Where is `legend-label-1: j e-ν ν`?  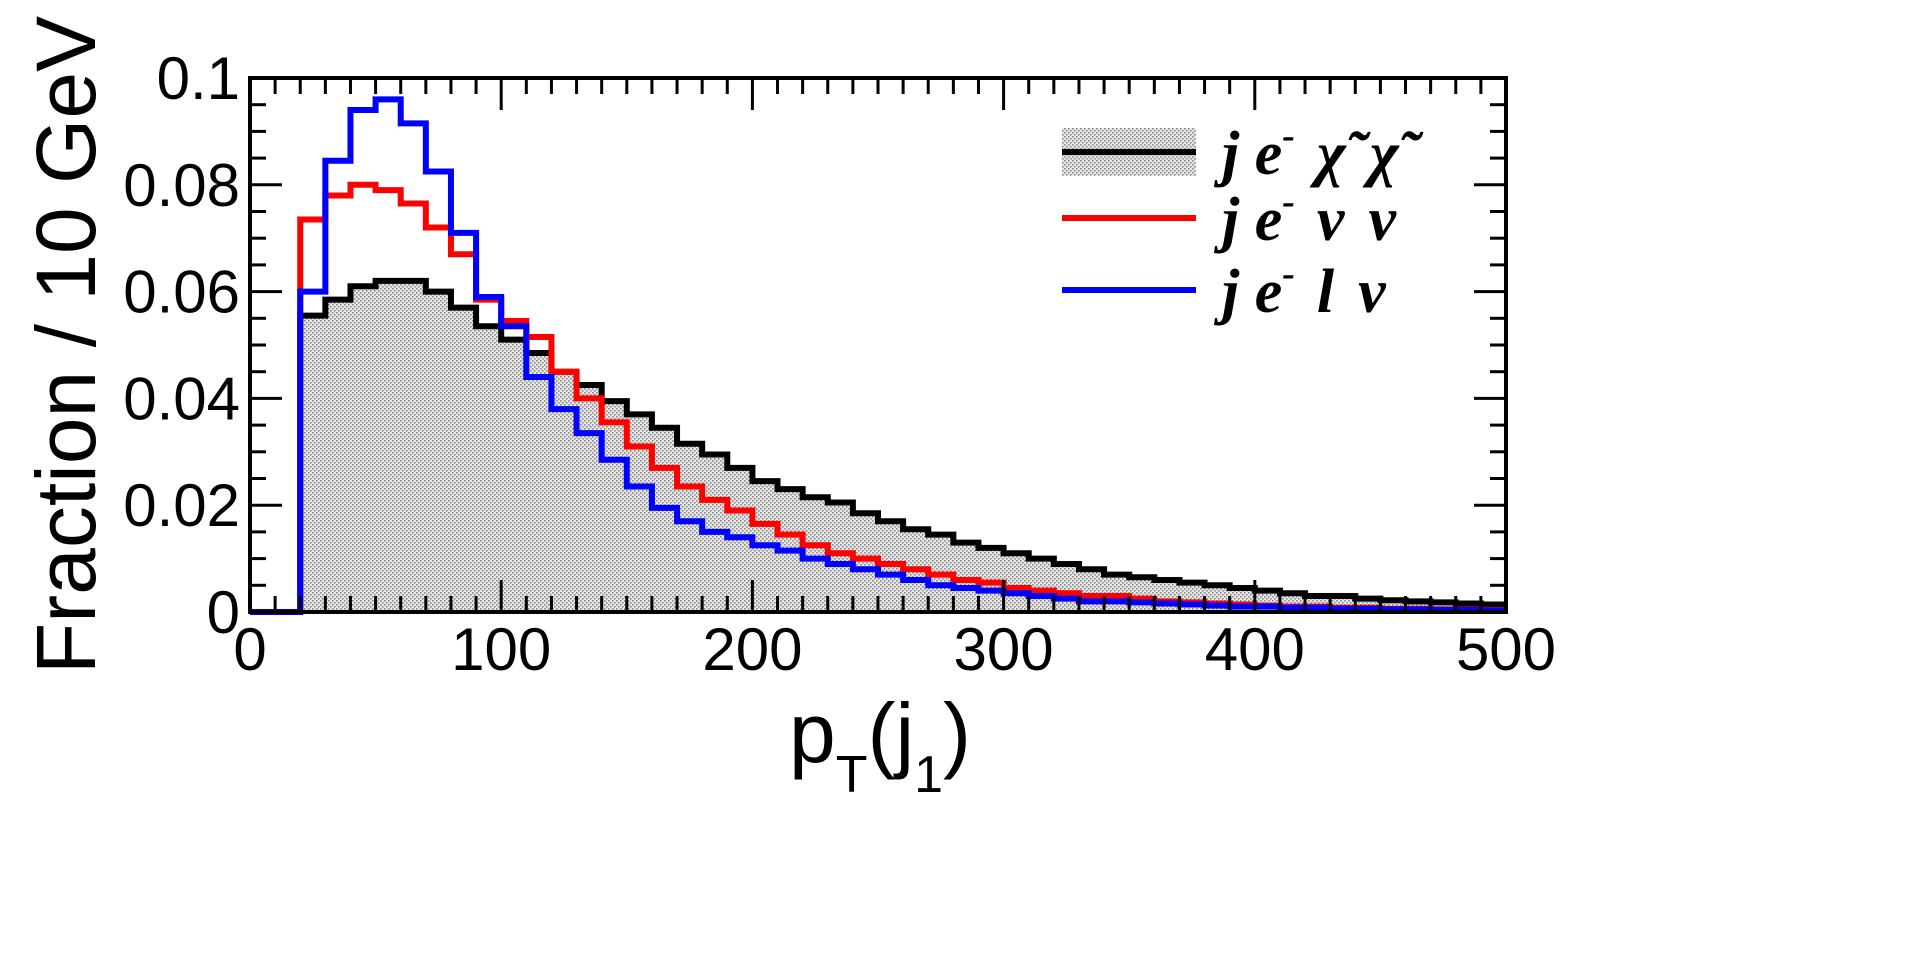 legend-label-1: j e-ν ν is located at coordinates (1305, 217).